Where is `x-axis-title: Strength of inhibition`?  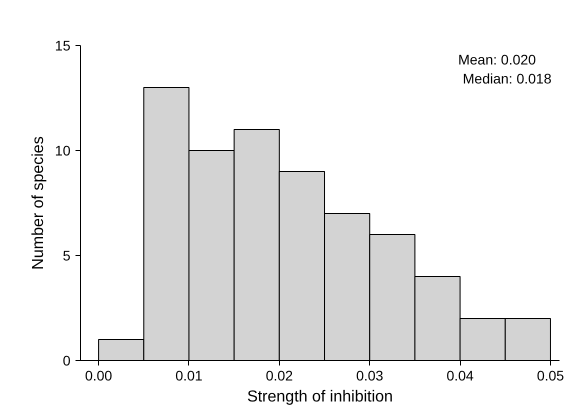
x-axis-title: Strength of inhibition is located at coordinates (320, 397).